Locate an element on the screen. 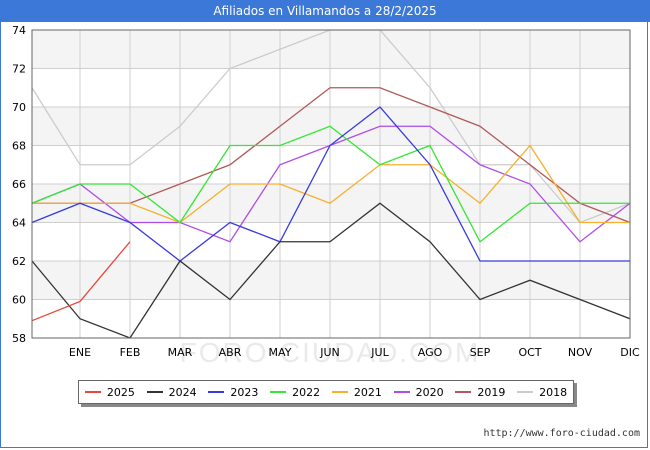 The height and width of the screenshot is (450, 650). legend-item-2023: 2023 is located at coordinates (233, 392).